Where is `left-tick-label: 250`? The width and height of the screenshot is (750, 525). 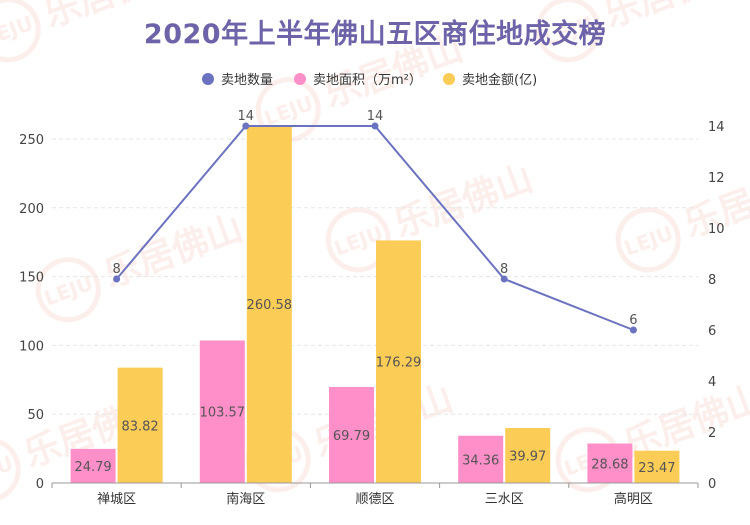
left-tick-label: 250 is located at coordinates (31, 140).